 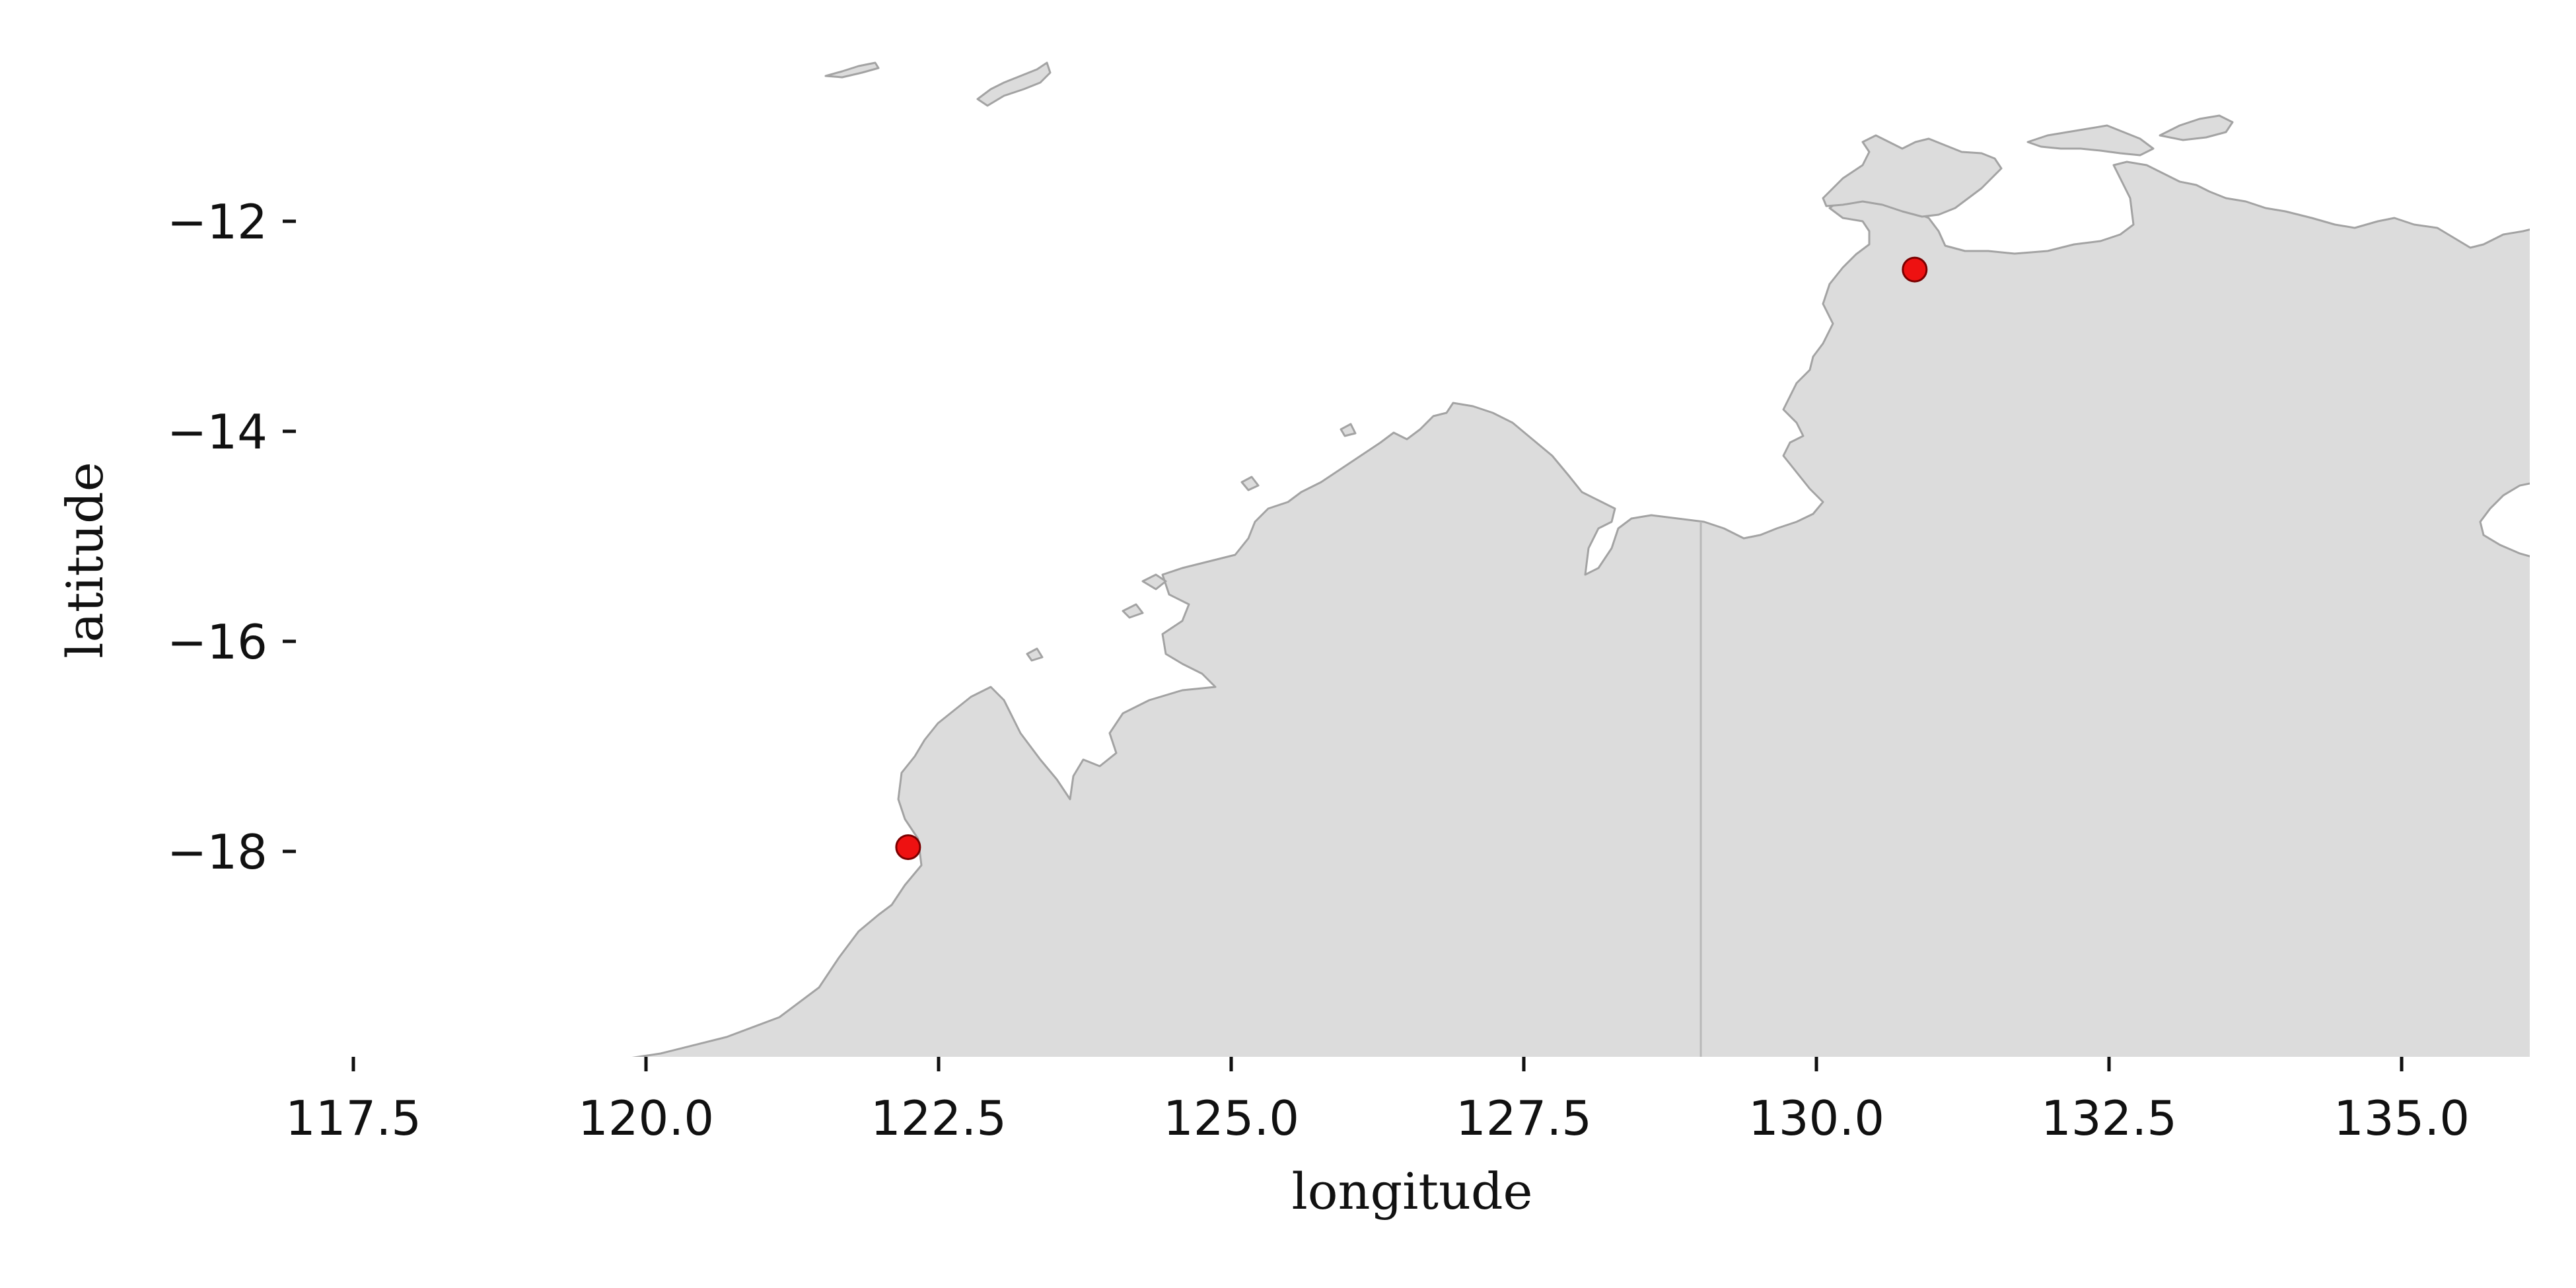 What do you see at coordinates (1524, 1118) in the screenshot?
I see `x-tick-label: 127.5` at bounding box center [1524, 1118].